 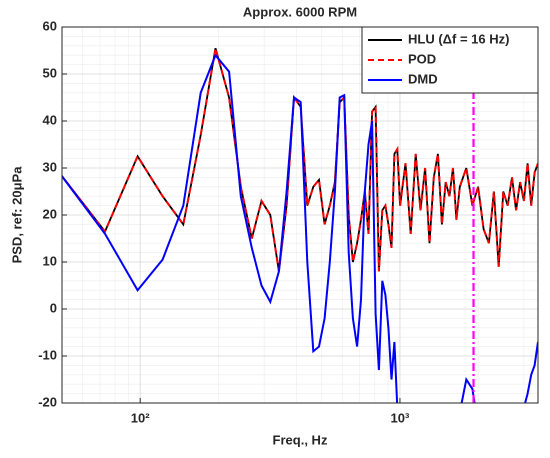 I want to click on x-tick-label: 10³, so click(x=400, y=417).